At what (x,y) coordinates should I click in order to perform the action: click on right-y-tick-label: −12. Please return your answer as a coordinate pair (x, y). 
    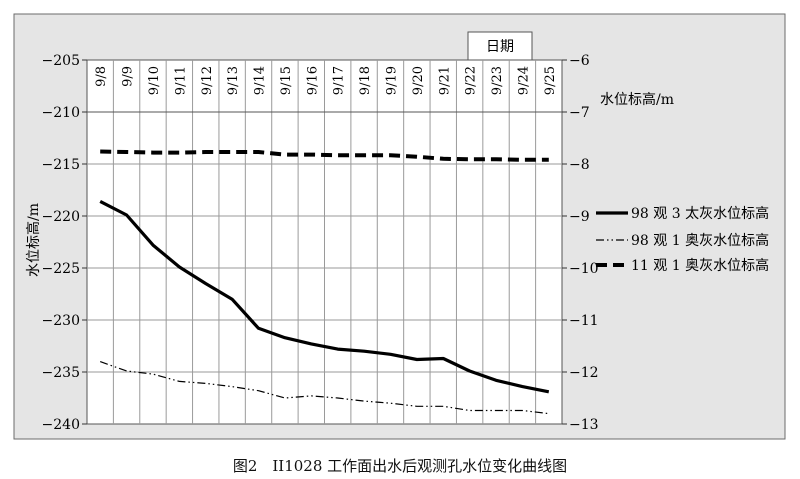
    Looking at the image, I should click on (584, 373).